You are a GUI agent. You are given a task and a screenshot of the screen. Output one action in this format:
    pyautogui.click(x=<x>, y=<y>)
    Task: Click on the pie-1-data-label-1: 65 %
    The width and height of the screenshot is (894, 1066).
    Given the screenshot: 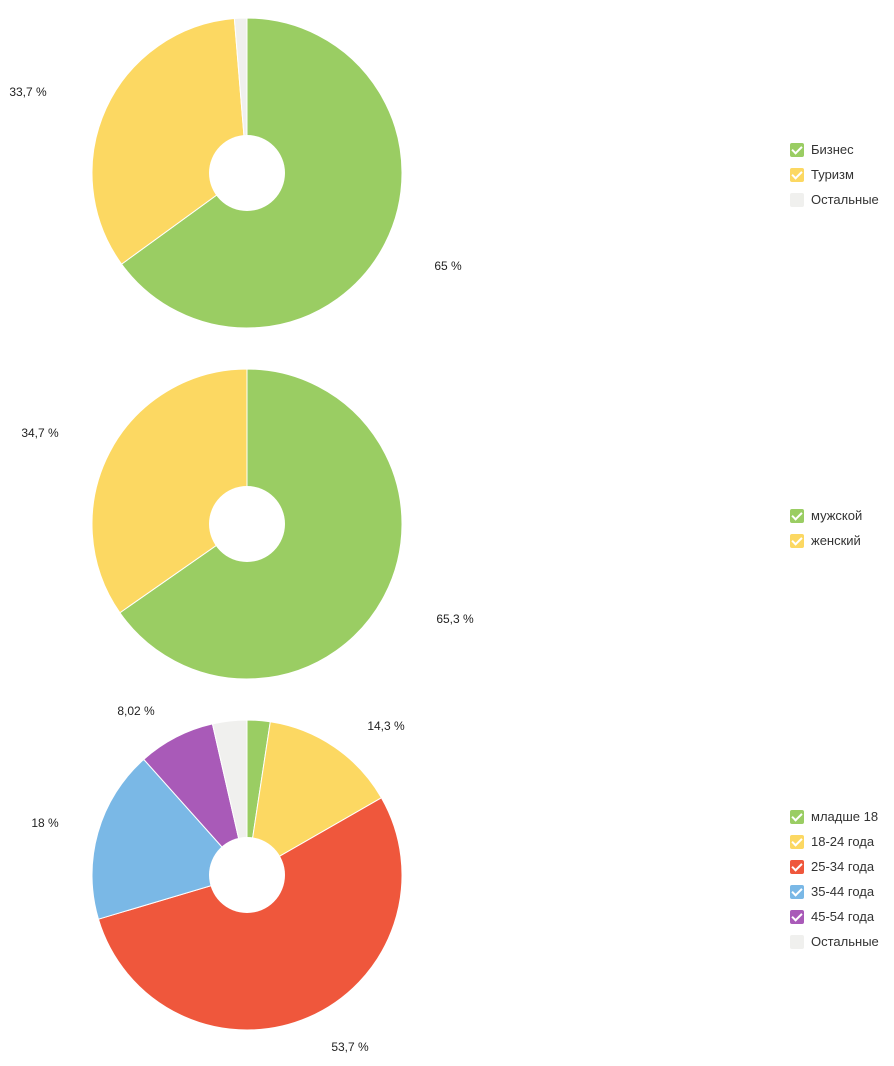 What is the action you would take?
    pyautogui.click(x=448, y=266)
    